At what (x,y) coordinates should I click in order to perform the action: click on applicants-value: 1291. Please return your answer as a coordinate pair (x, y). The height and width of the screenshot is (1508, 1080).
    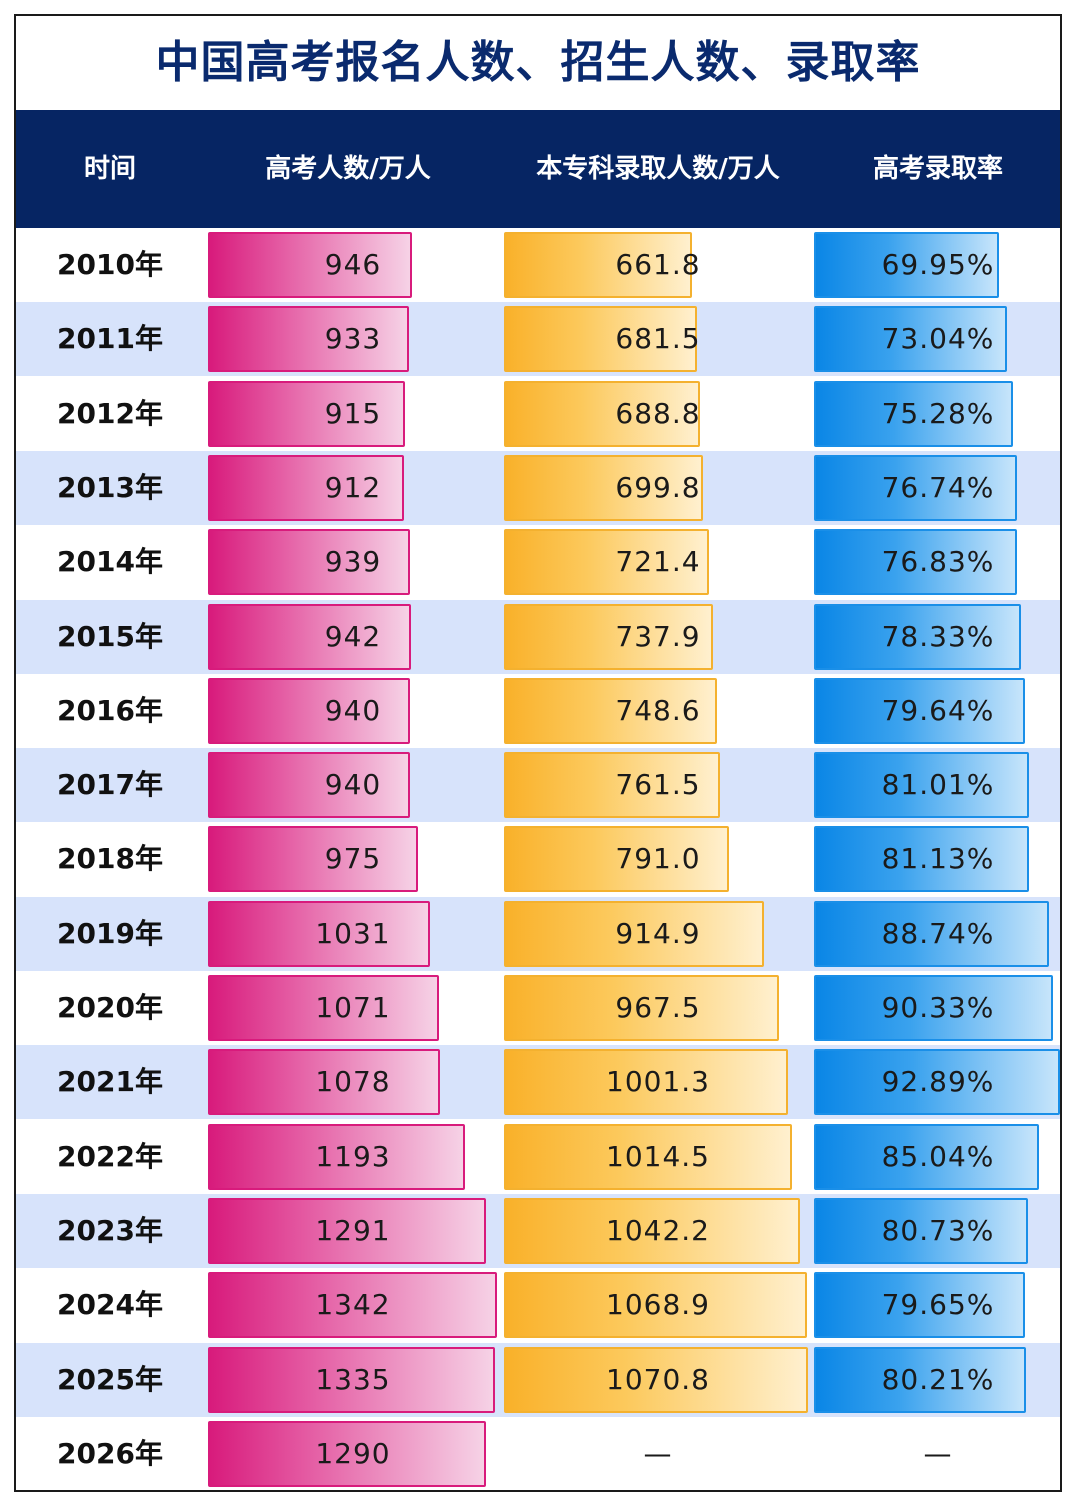
    Looking at the image, I should click on (353, 1230).